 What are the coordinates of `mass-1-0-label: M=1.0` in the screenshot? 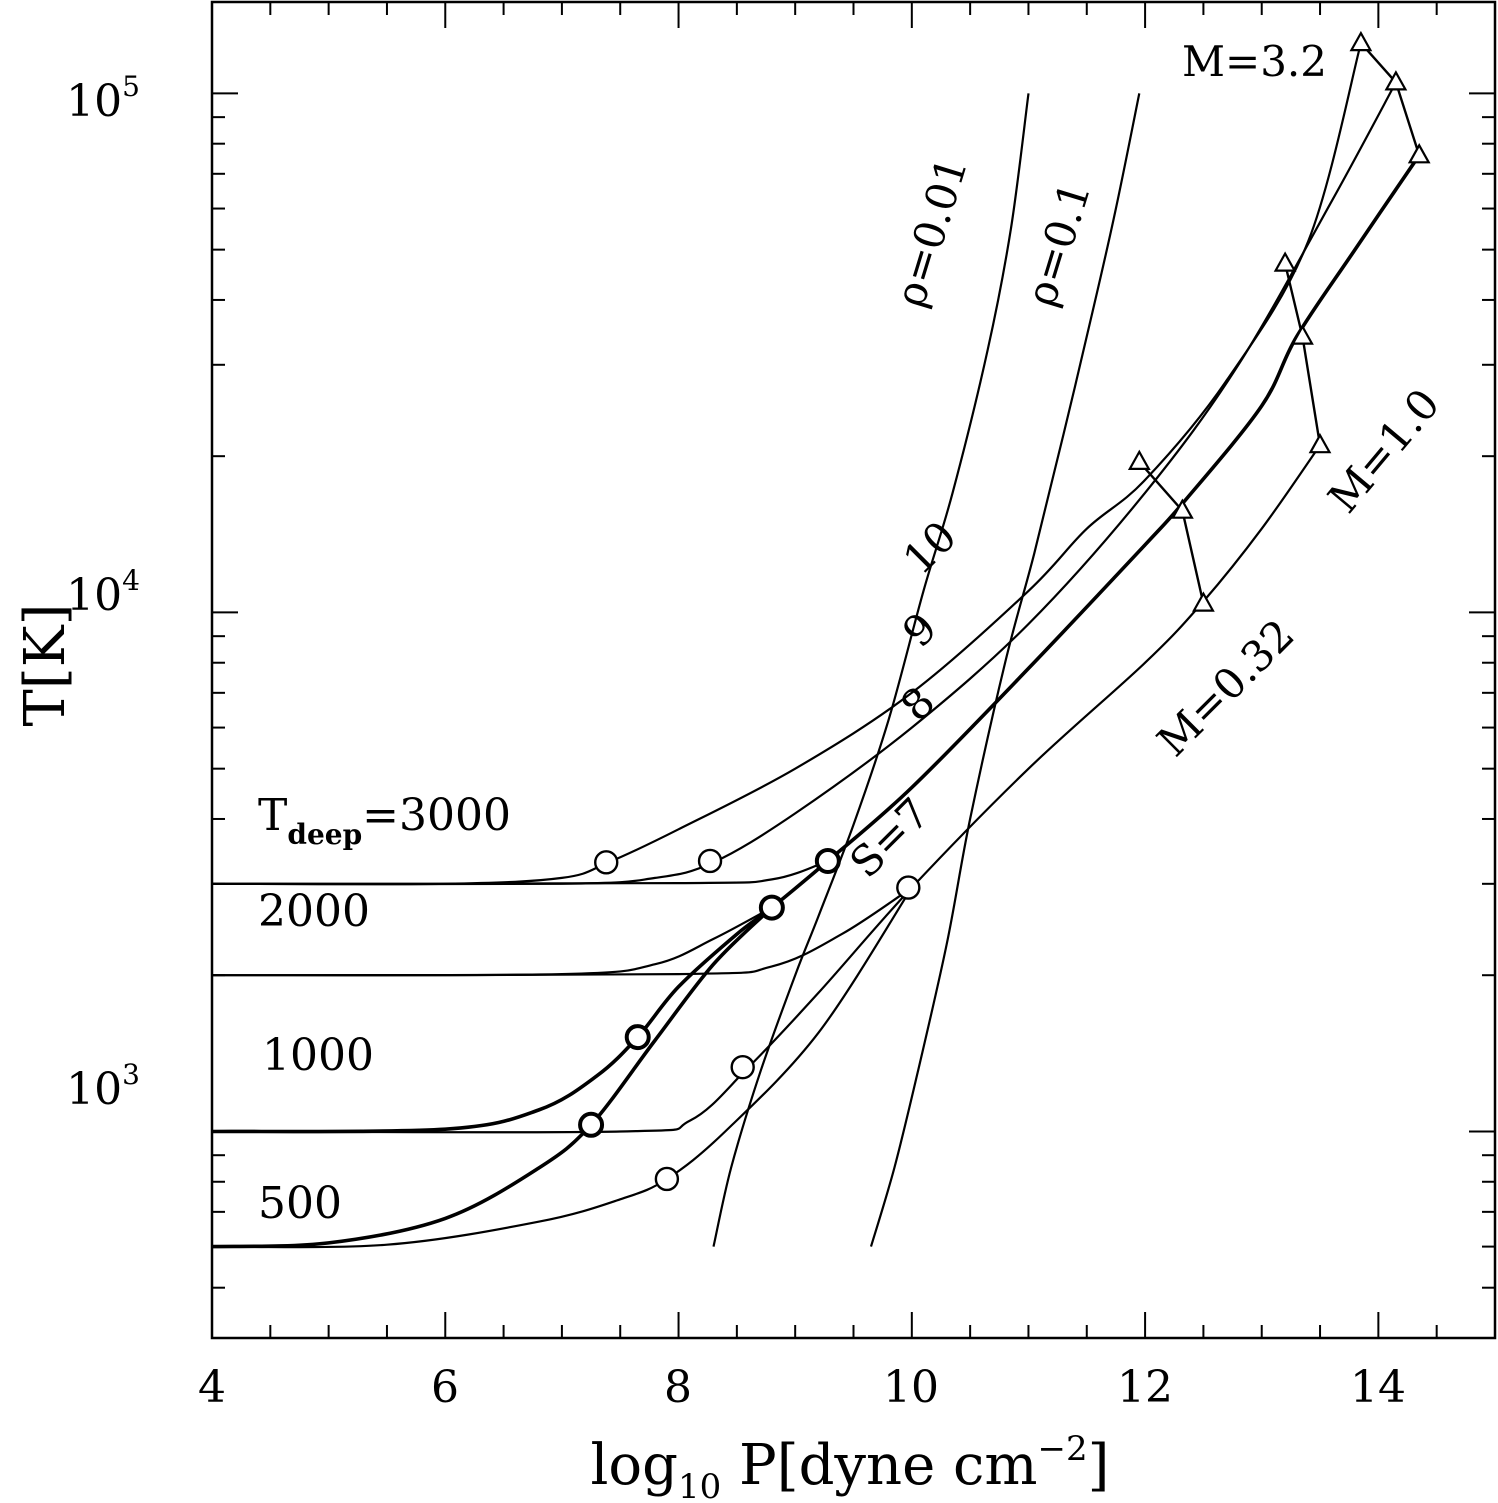 It's located at (1384, 450).